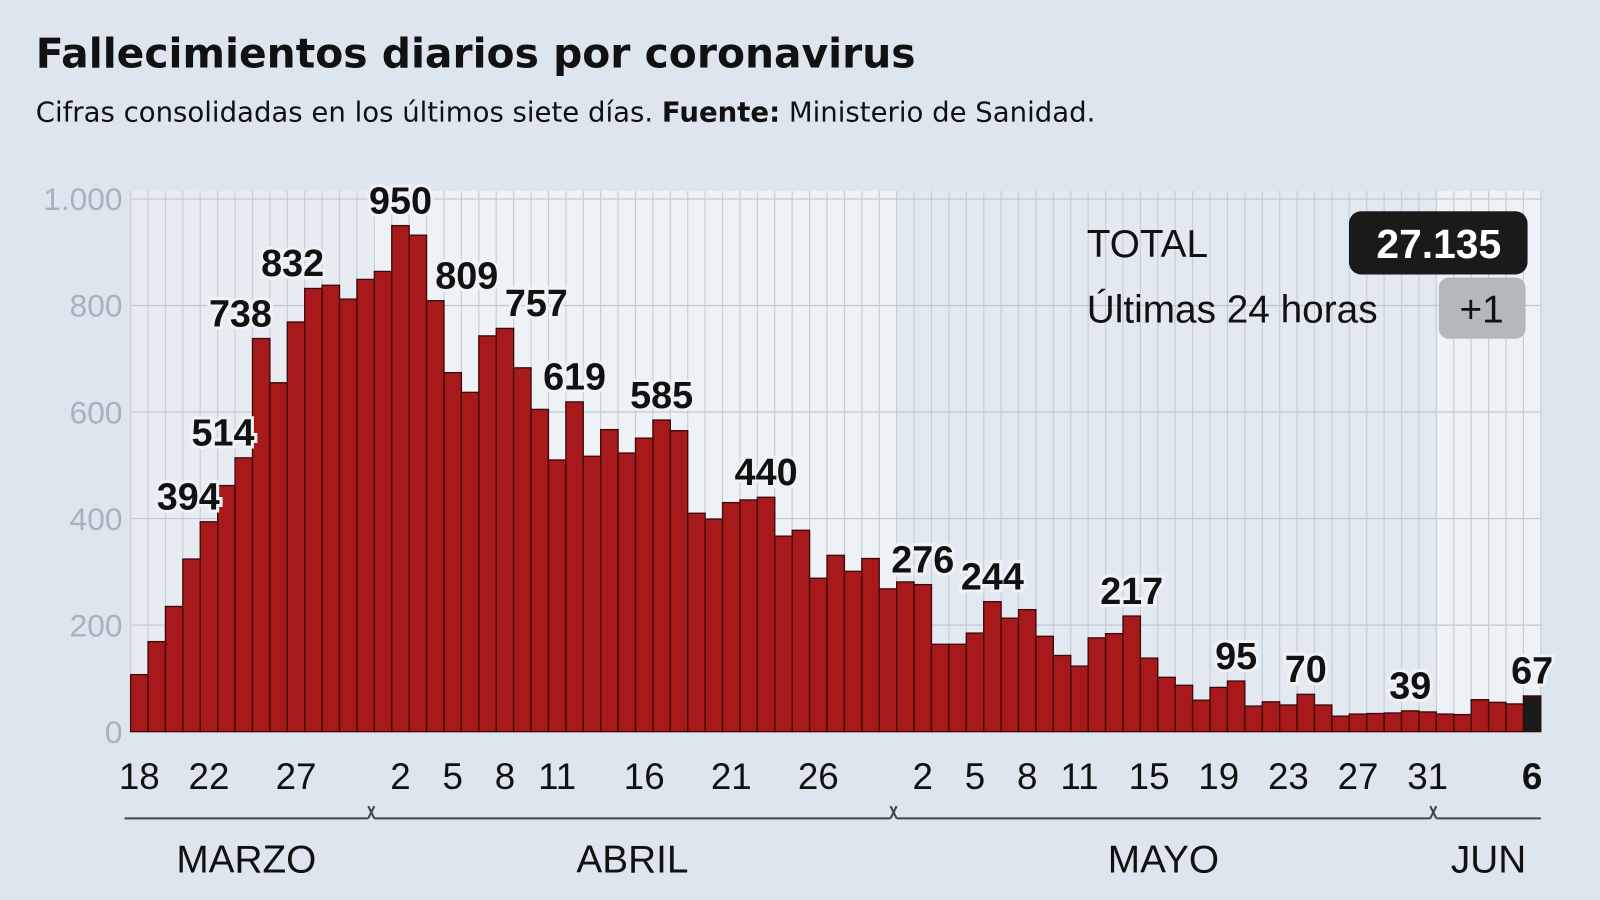  What do you see at coordinates (818, 776) in the screenshot?
I see `x-tick-label: 26` at bounding box center [818, 776].